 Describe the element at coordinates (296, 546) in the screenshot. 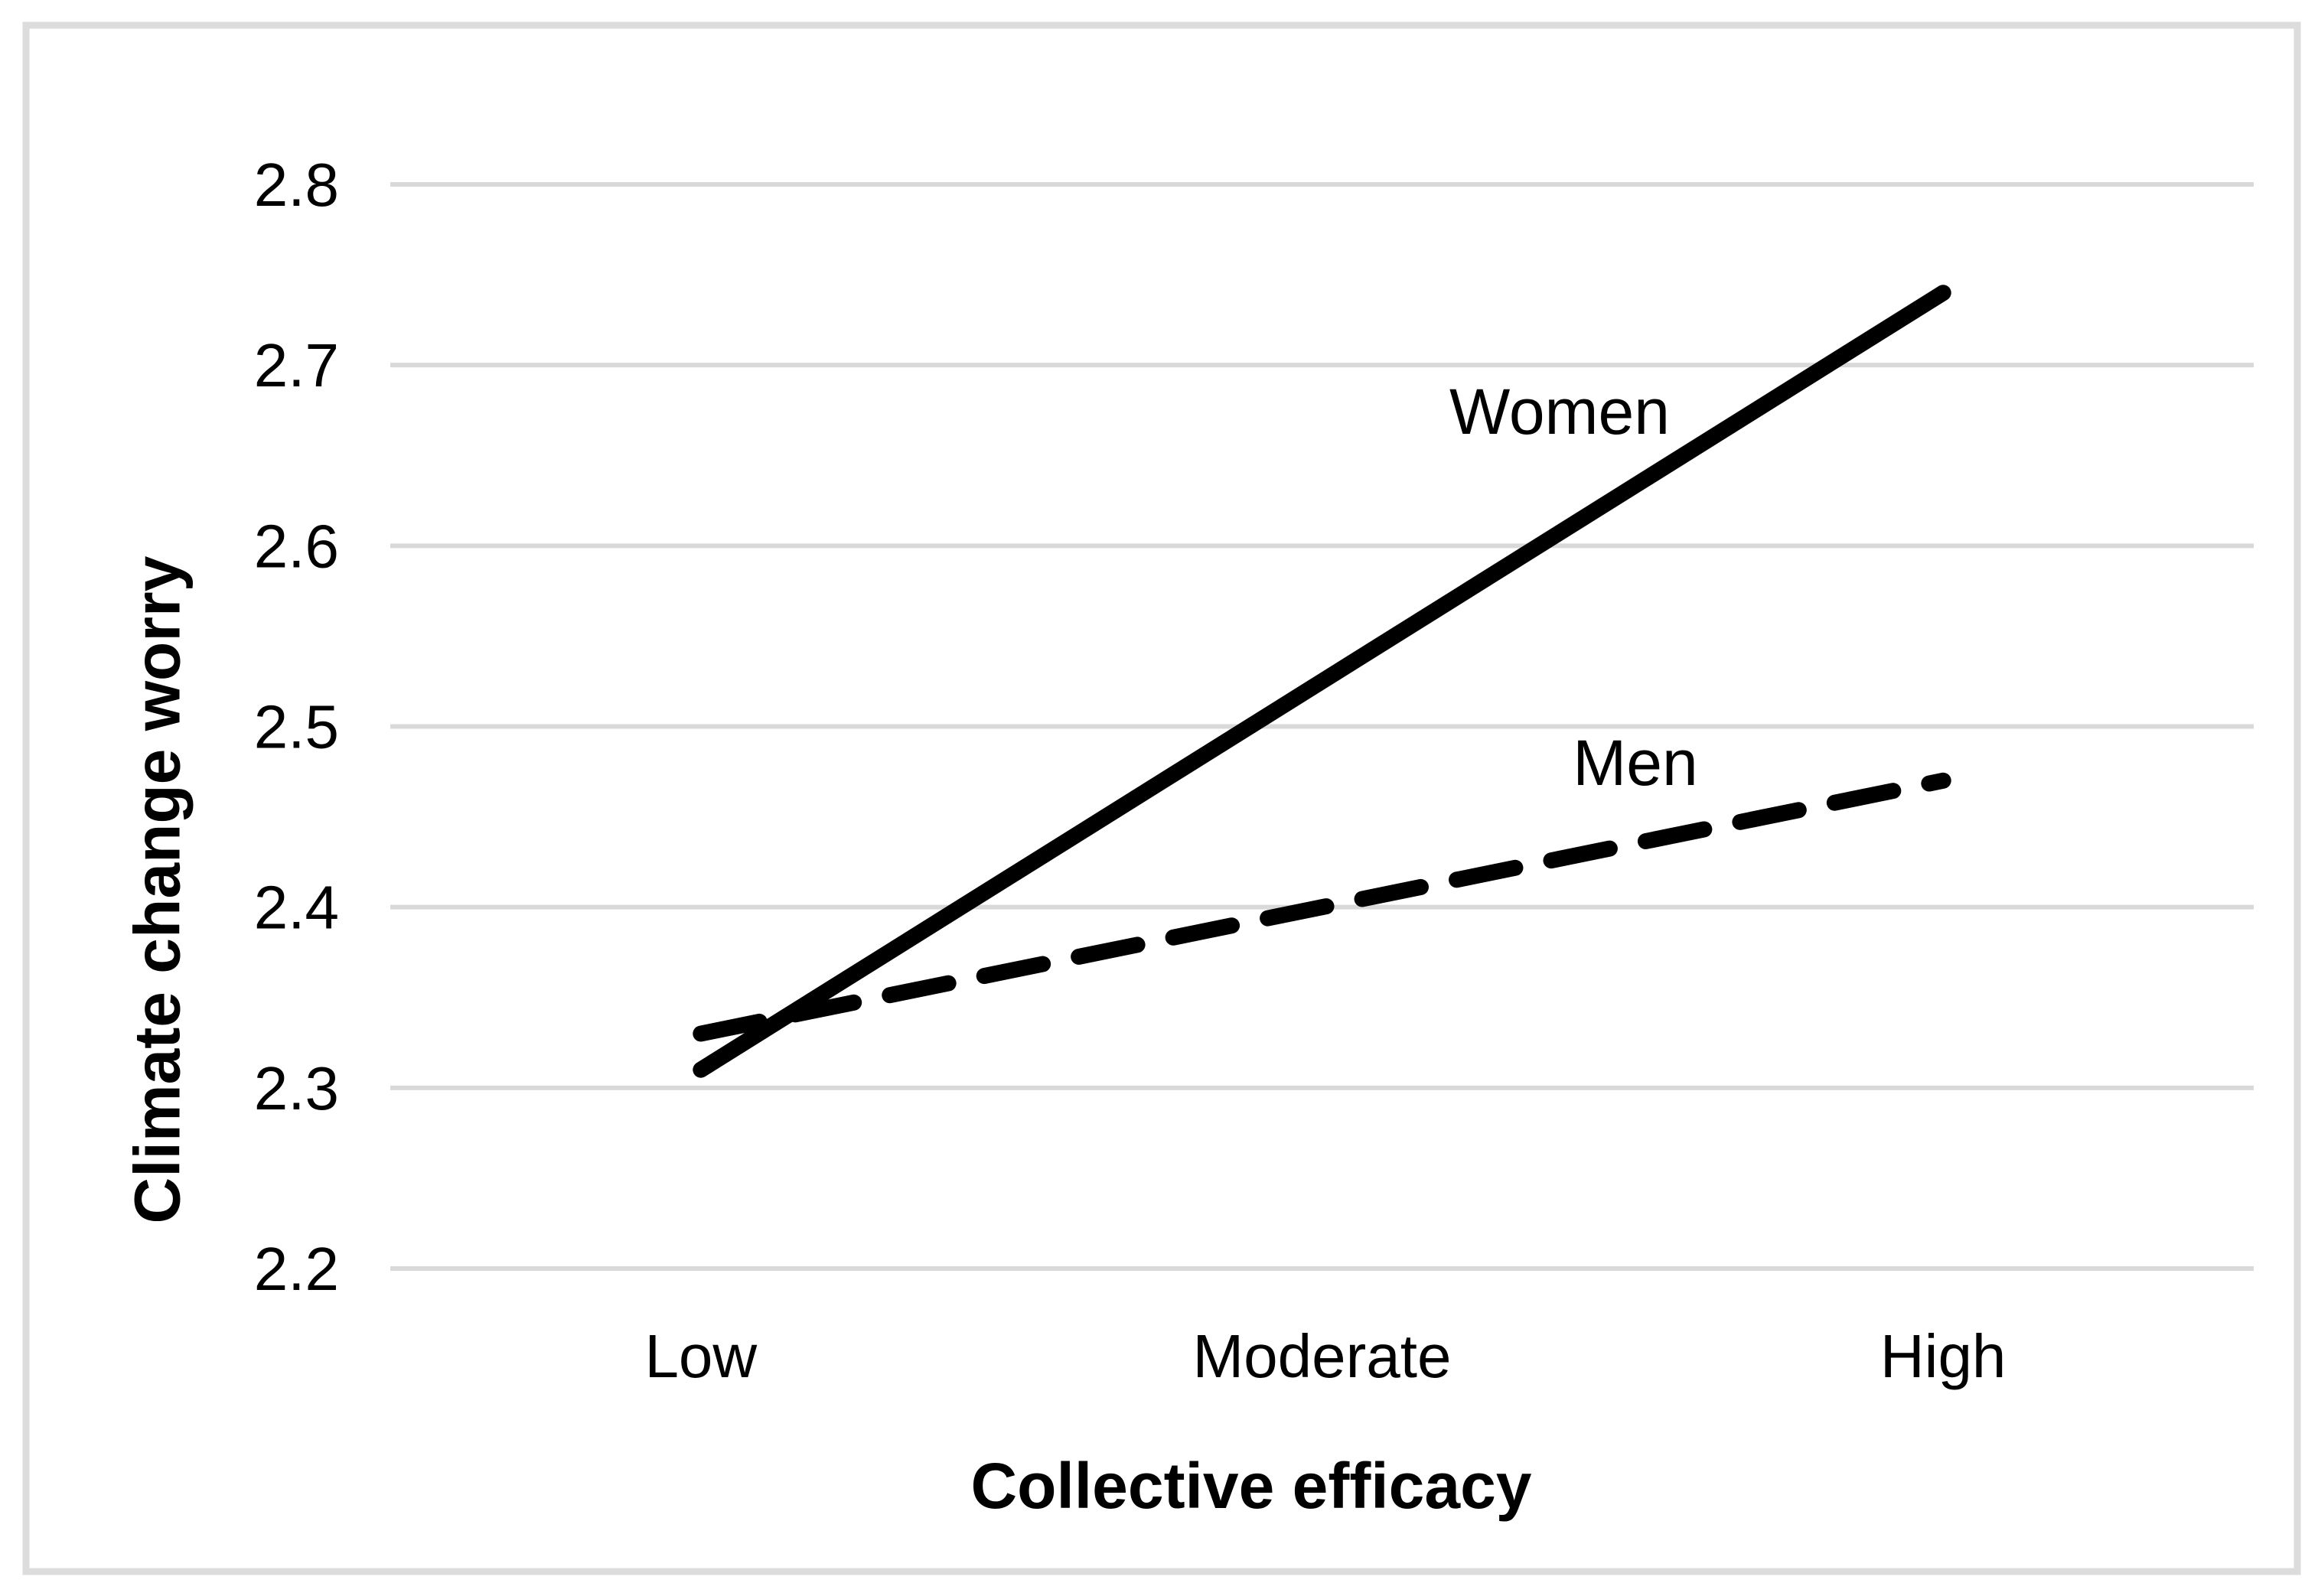

I see `y-tick-label: 2.6` at that location.